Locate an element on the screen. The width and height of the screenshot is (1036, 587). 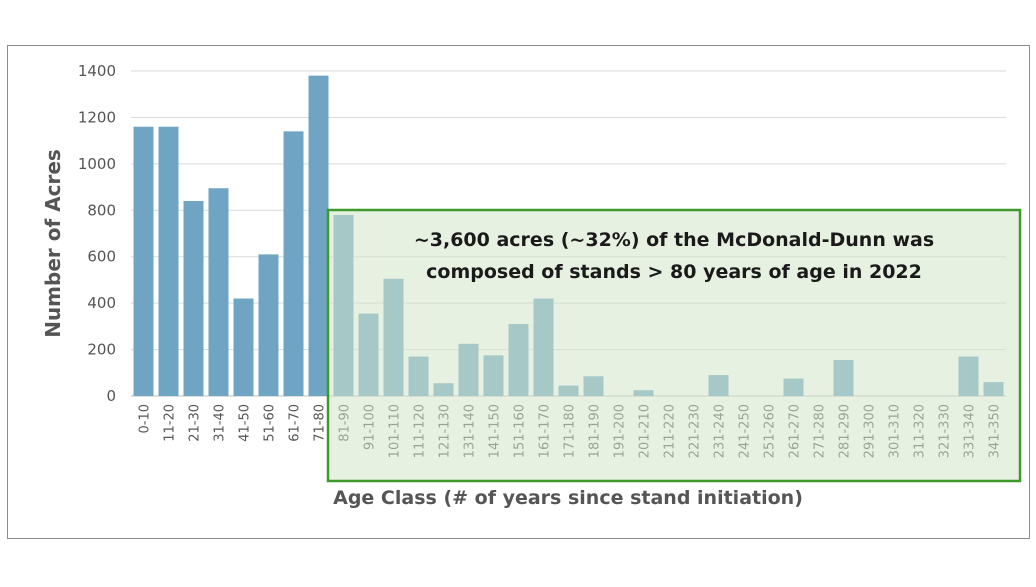
y-tick-label: 1400 is located at coordinates (97, 71).